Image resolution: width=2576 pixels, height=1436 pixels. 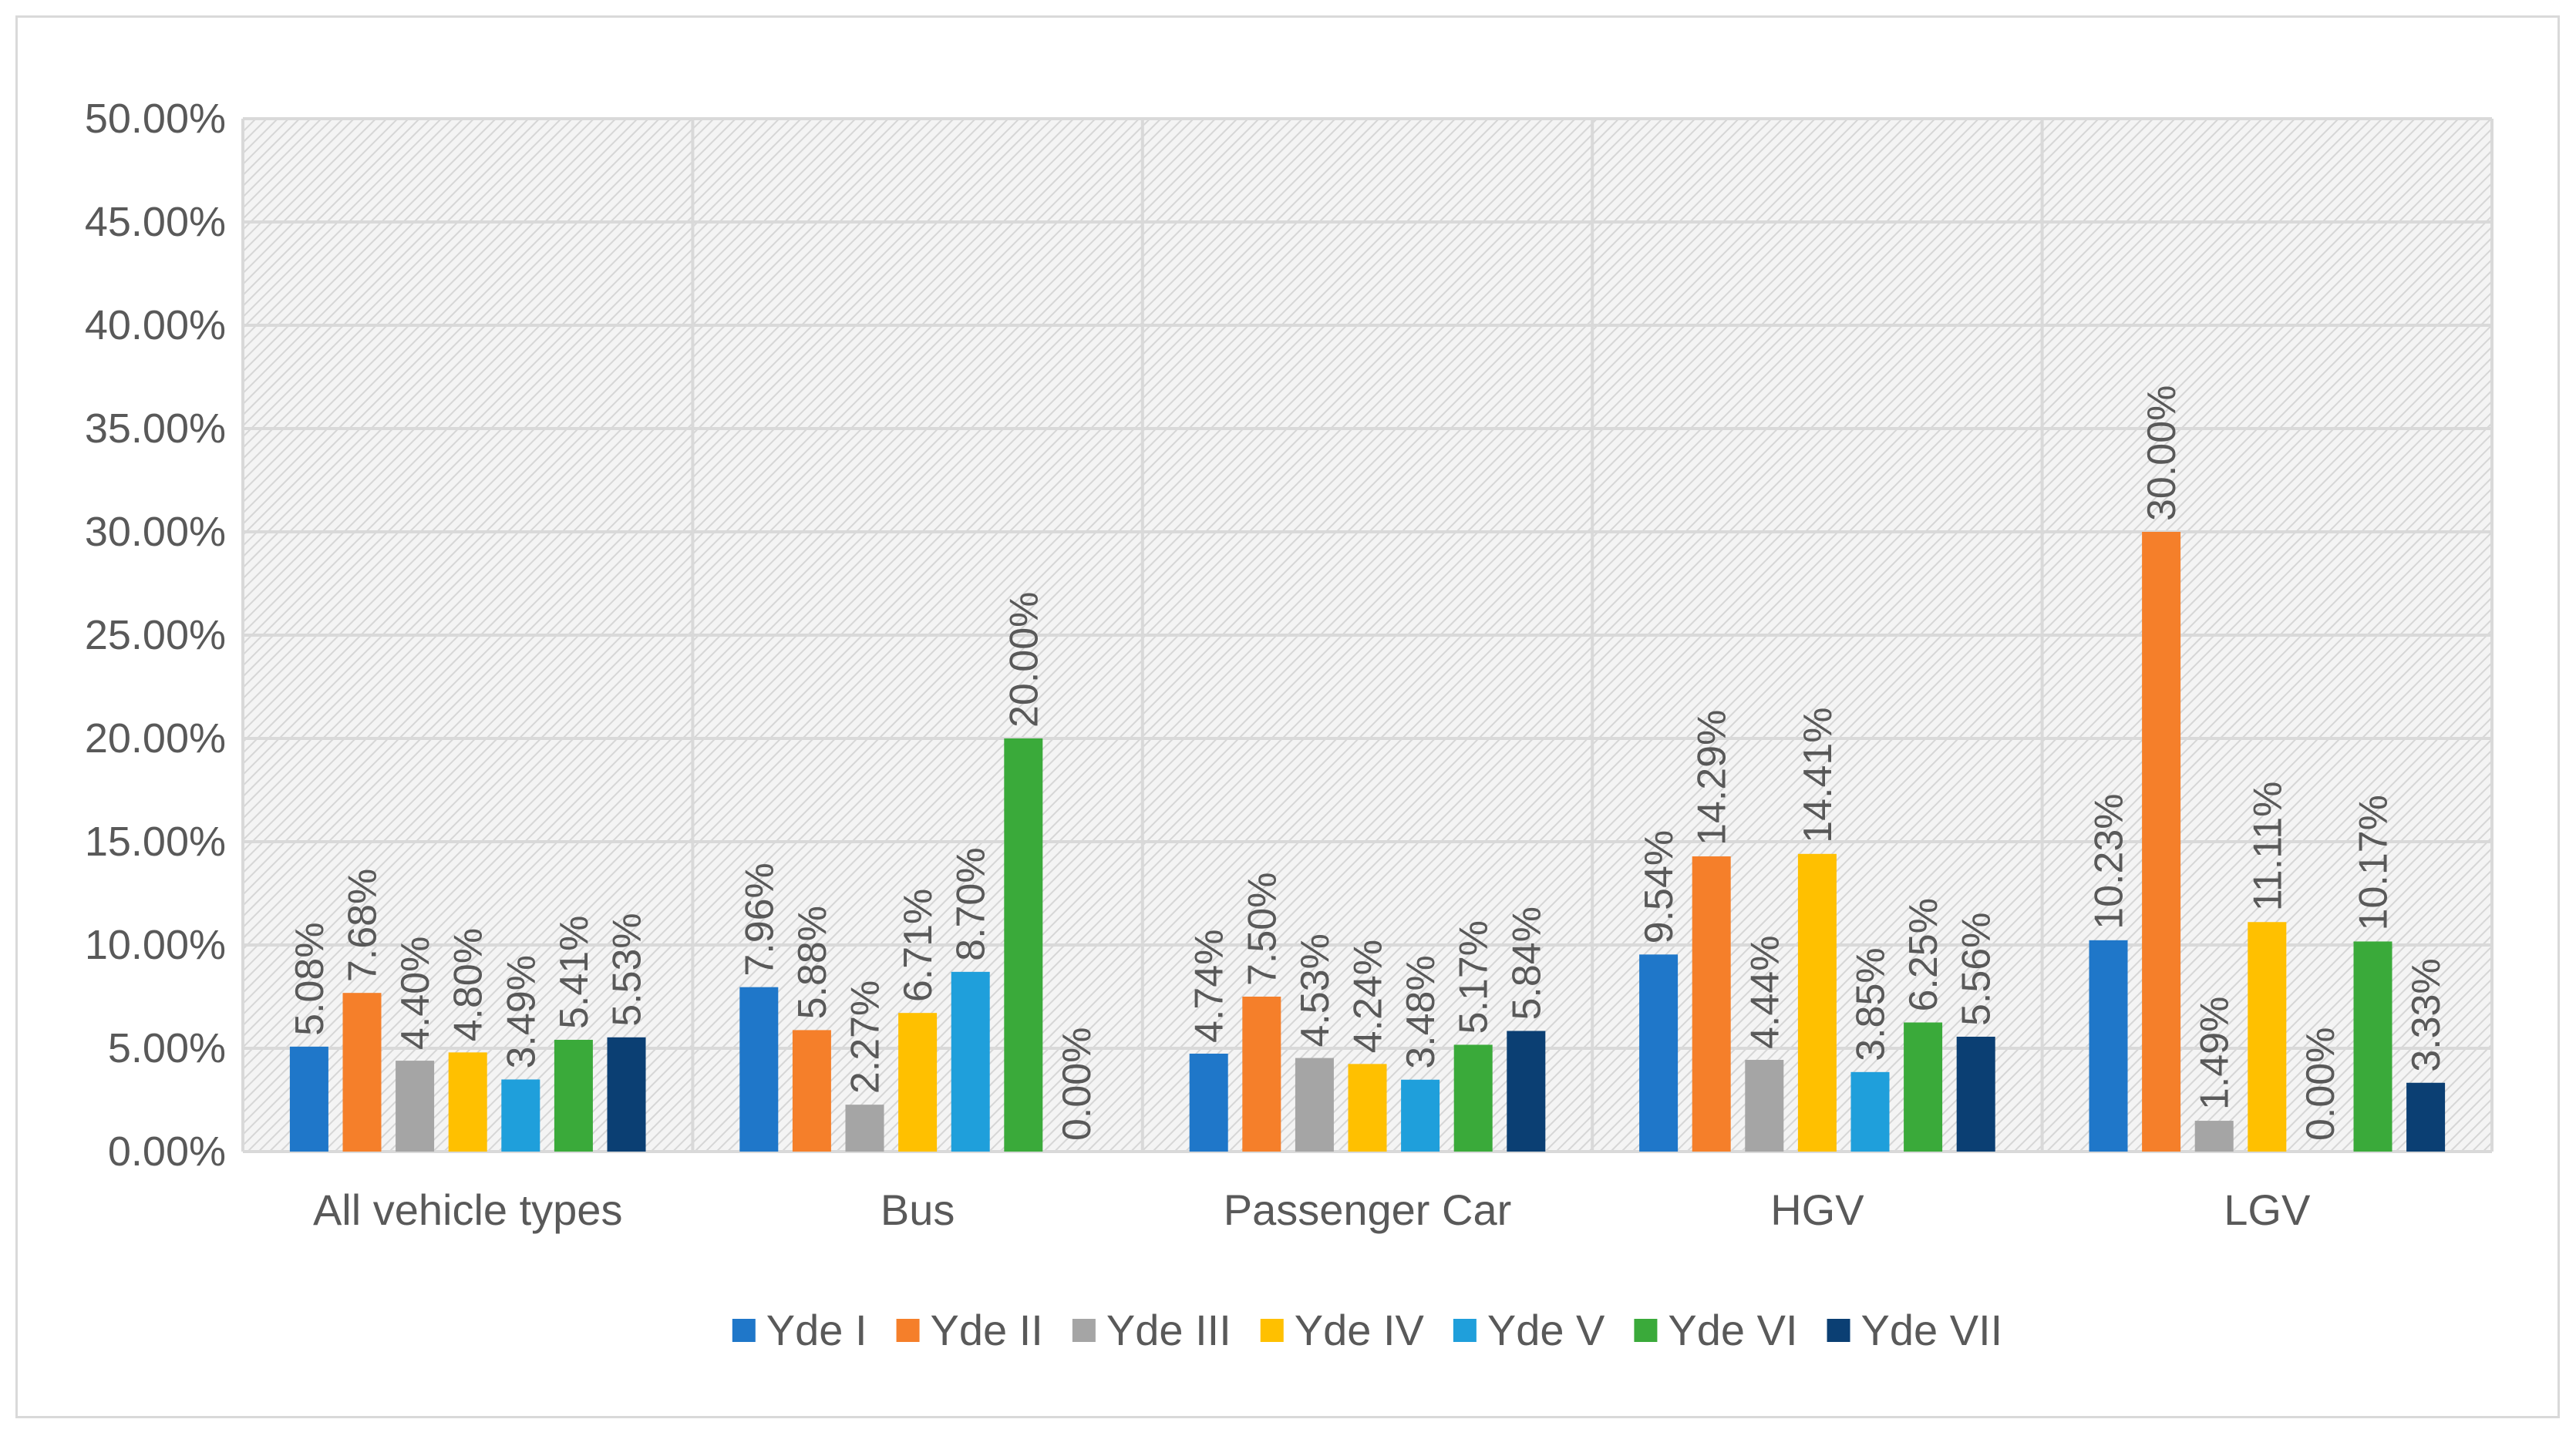 What do you see at coordinates (1262, 929) in the screenshot?
I see `data-label: 7.50%` at bounding box center [1262, 929].